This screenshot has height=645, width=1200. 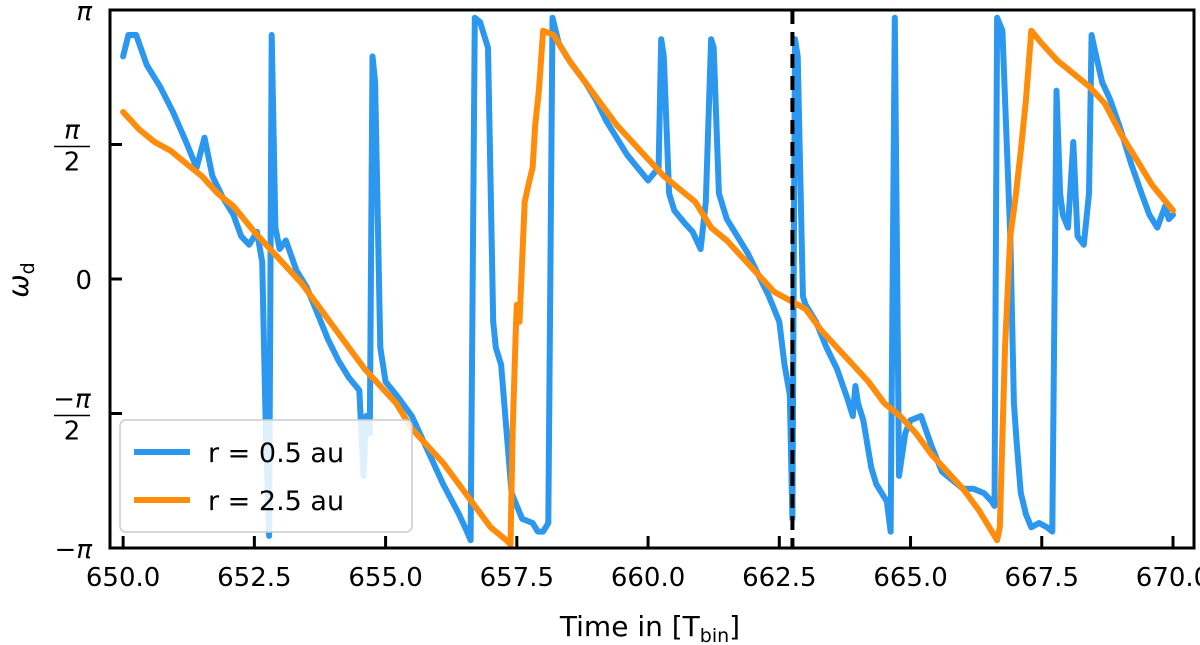 What do you see at coordinates (779, 578) in the screenshot?
I see `x-tick-label-5: 662.5` at bounding box center [779, 578].